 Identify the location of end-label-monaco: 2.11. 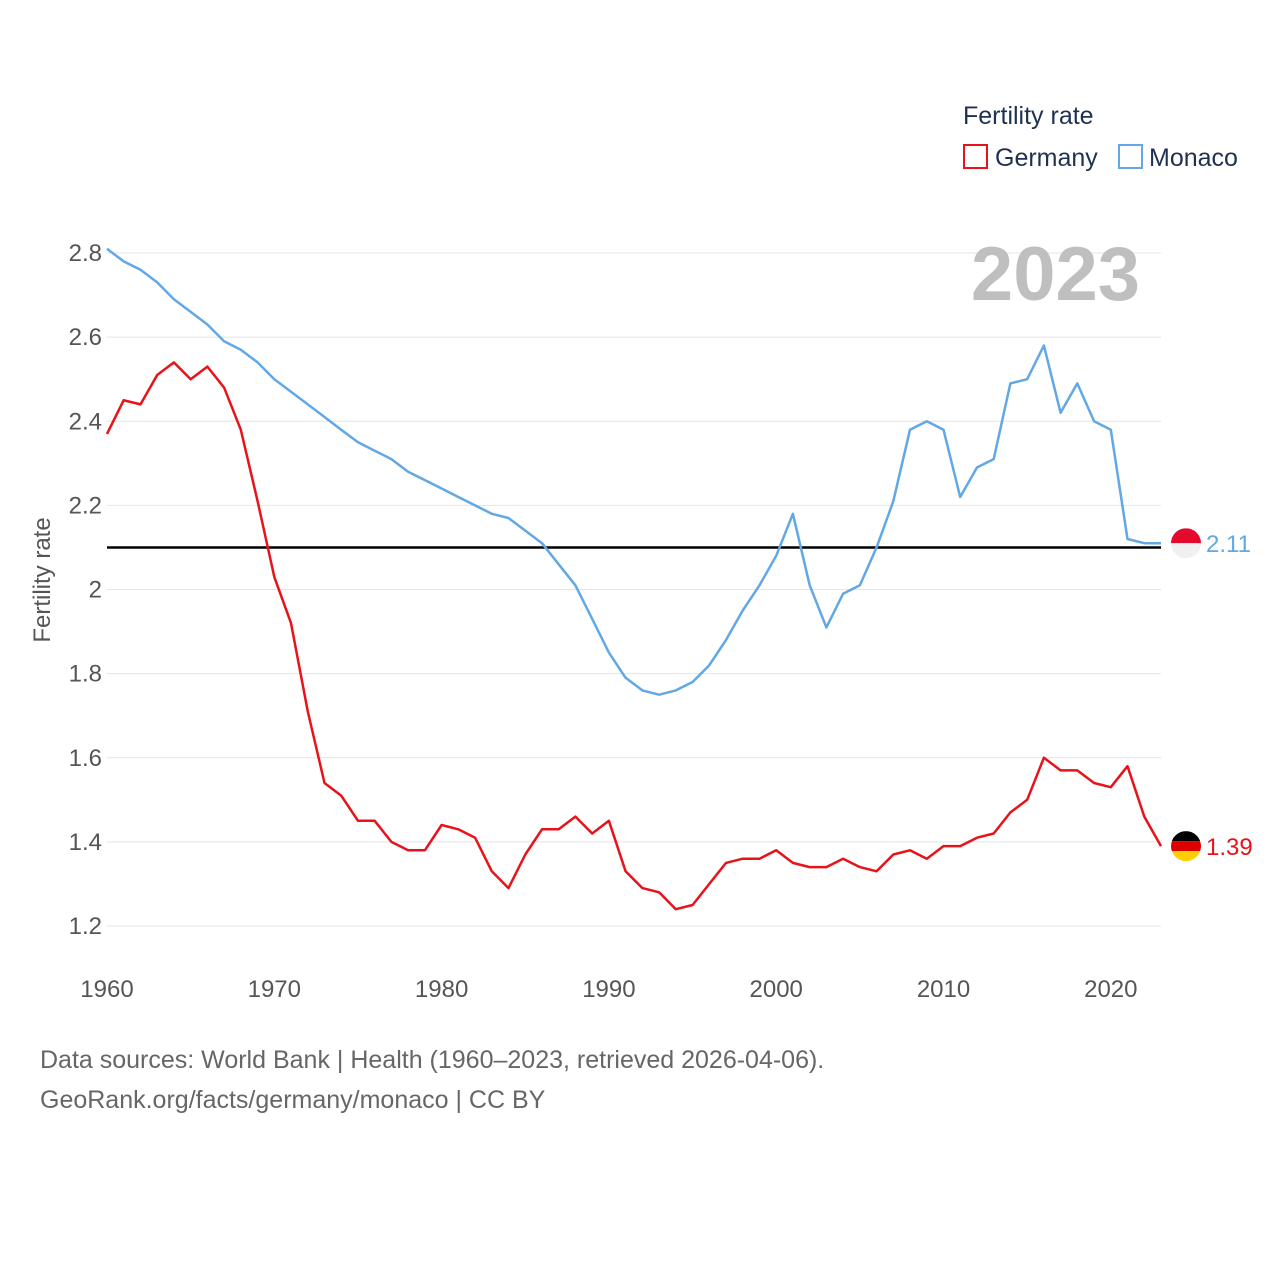
(1228, 544).